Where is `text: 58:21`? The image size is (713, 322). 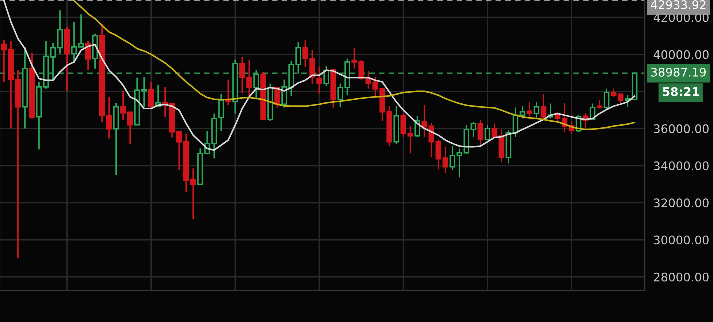
text: 58:21 is located at coordinates (681, 91).